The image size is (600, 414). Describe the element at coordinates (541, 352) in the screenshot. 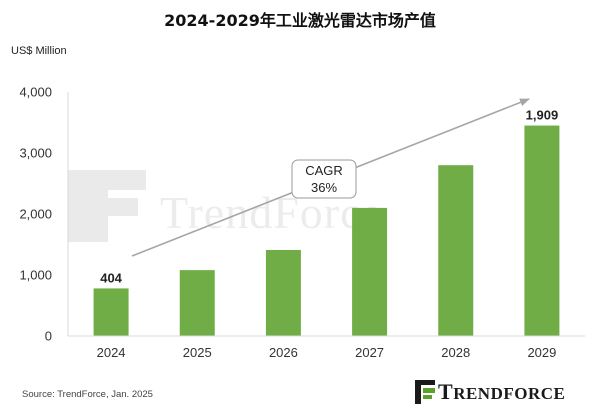

I see `x-tick-label: 2029` at that location.